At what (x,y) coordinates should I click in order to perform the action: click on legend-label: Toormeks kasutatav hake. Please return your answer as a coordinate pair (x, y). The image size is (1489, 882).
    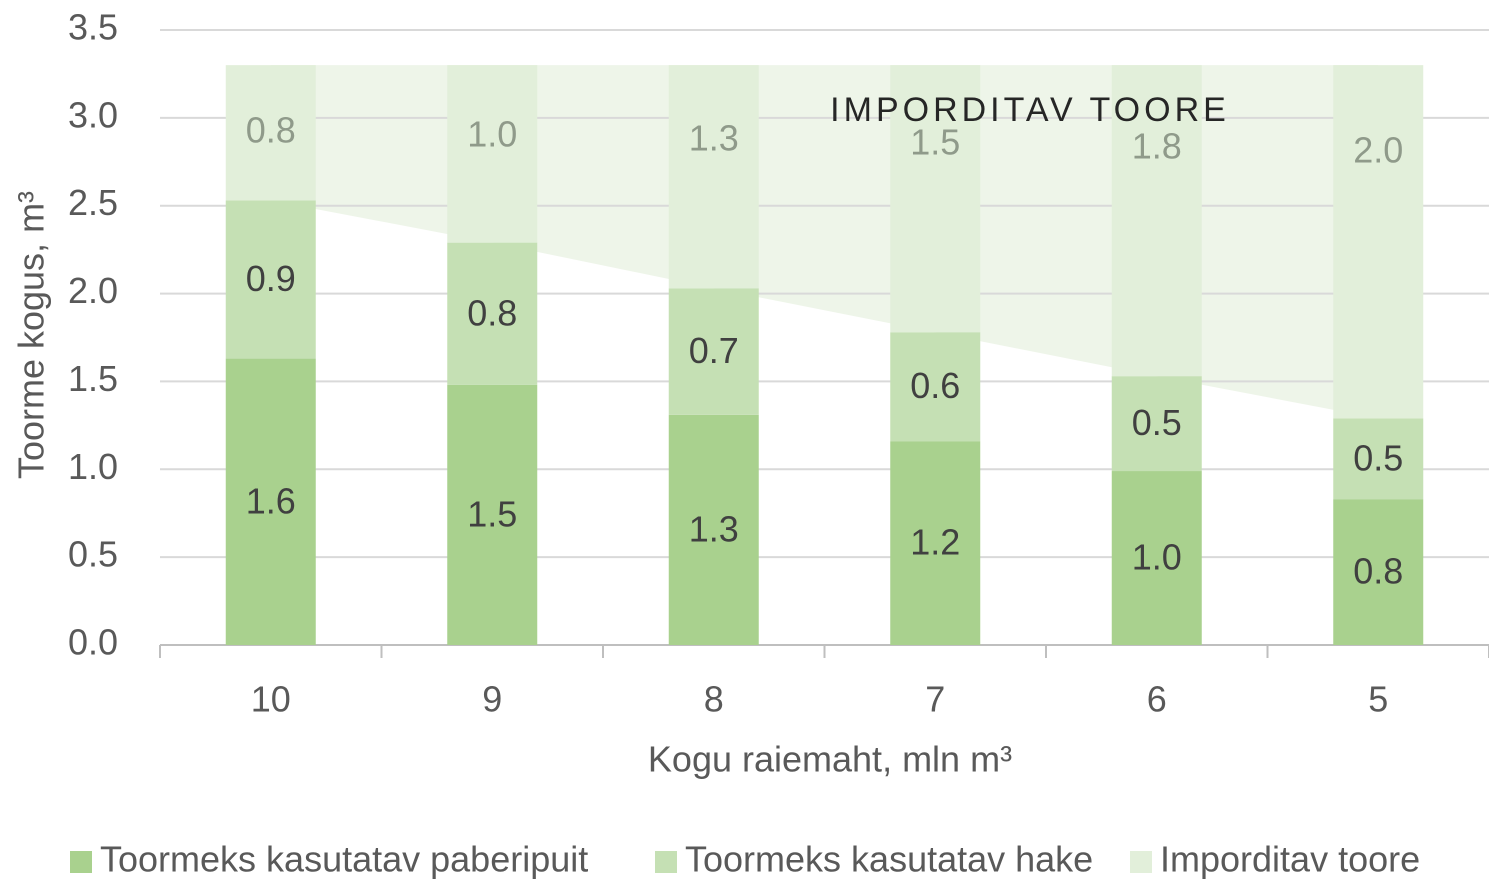
    Looking at the image, I should click on (889, 859).